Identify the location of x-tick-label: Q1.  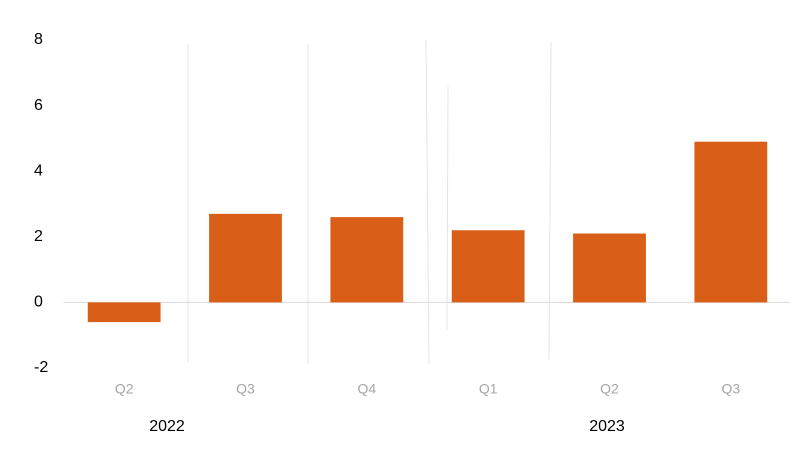
(488, 389).